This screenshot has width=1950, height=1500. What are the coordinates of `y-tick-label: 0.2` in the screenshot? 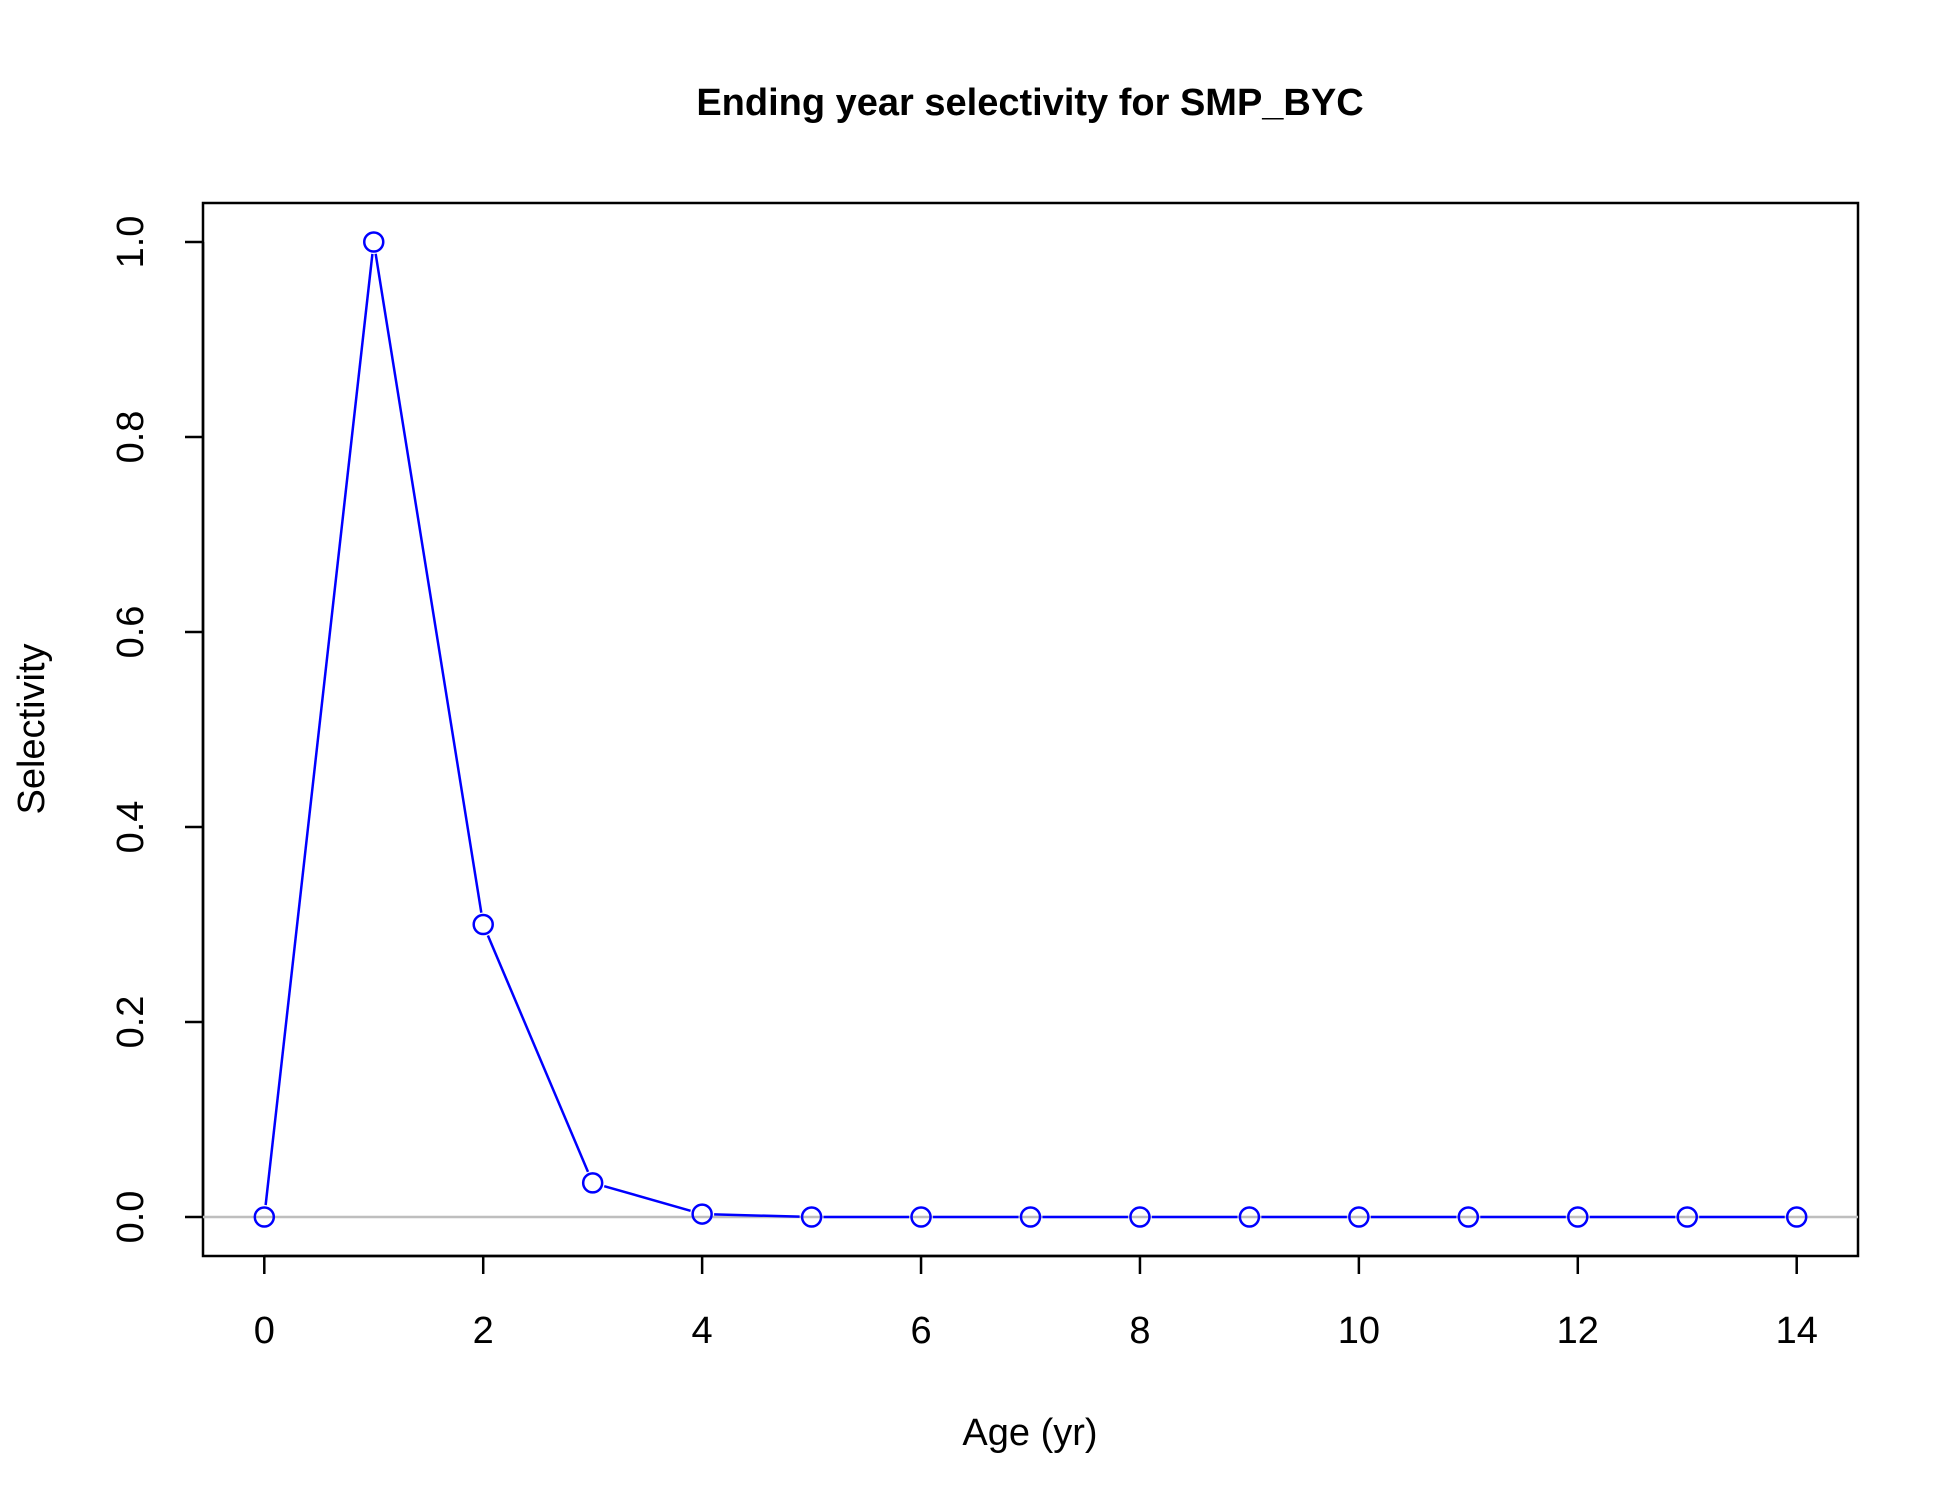 It's located at (131, 1022).